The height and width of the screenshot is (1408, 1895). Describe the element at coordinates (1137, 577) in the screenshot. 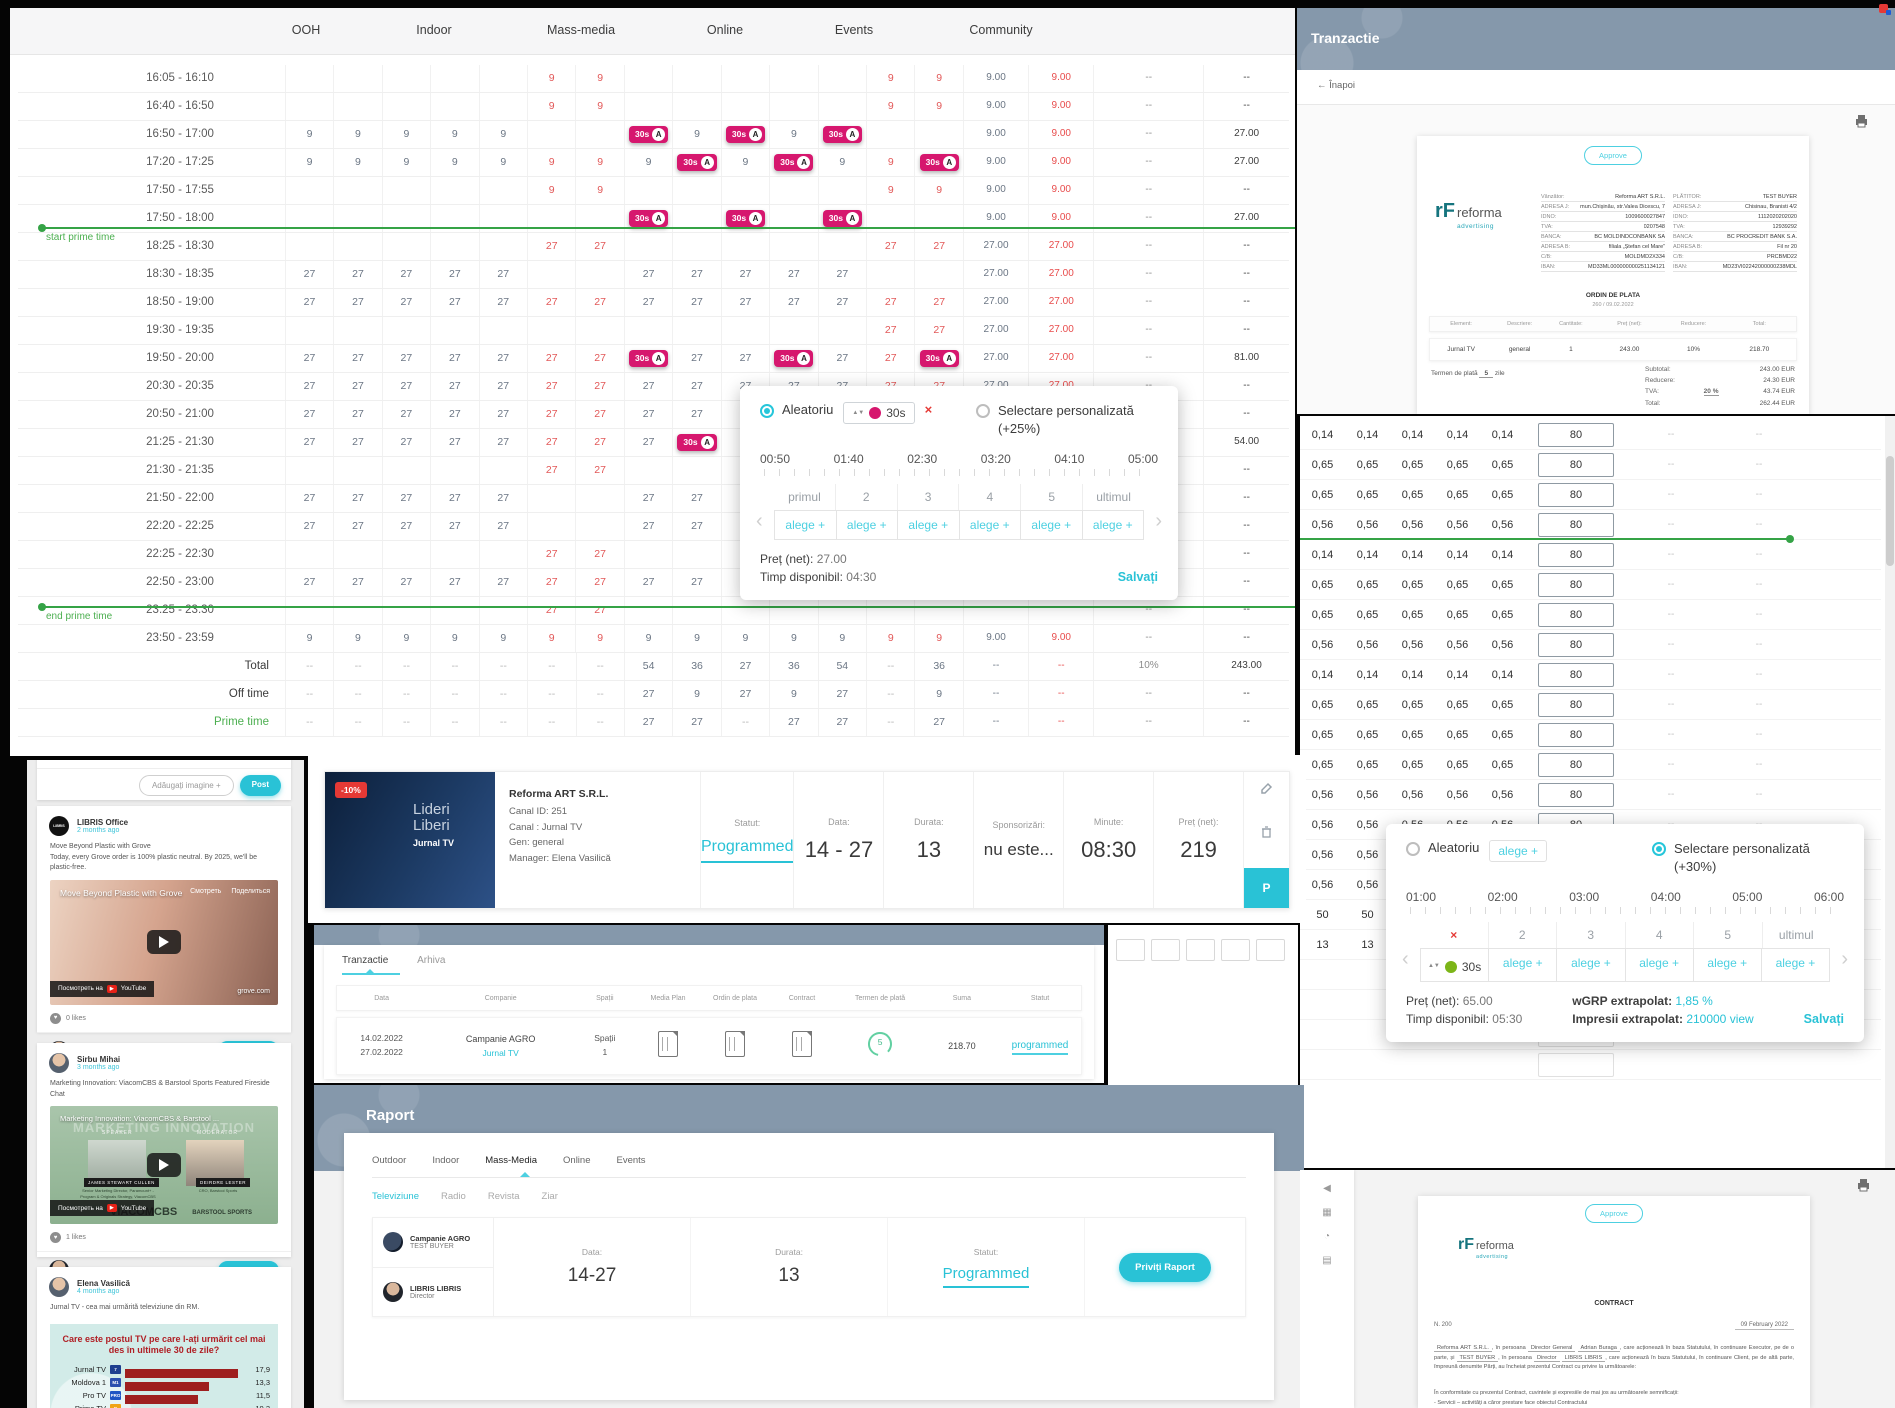

I see `save-button: Salvați` at that location.